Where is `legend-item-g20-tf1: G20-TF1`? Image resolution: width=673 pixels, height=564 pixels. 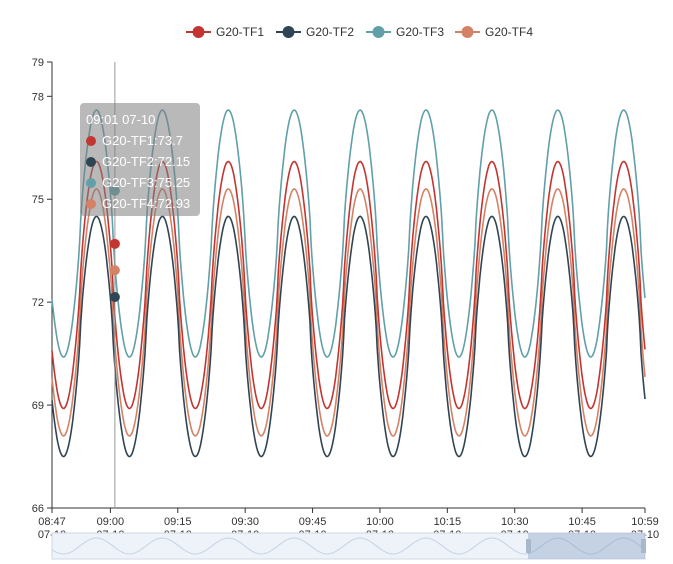
legend-item-g20-tf1: G20-TF1 is located at coordinates (225, 32).